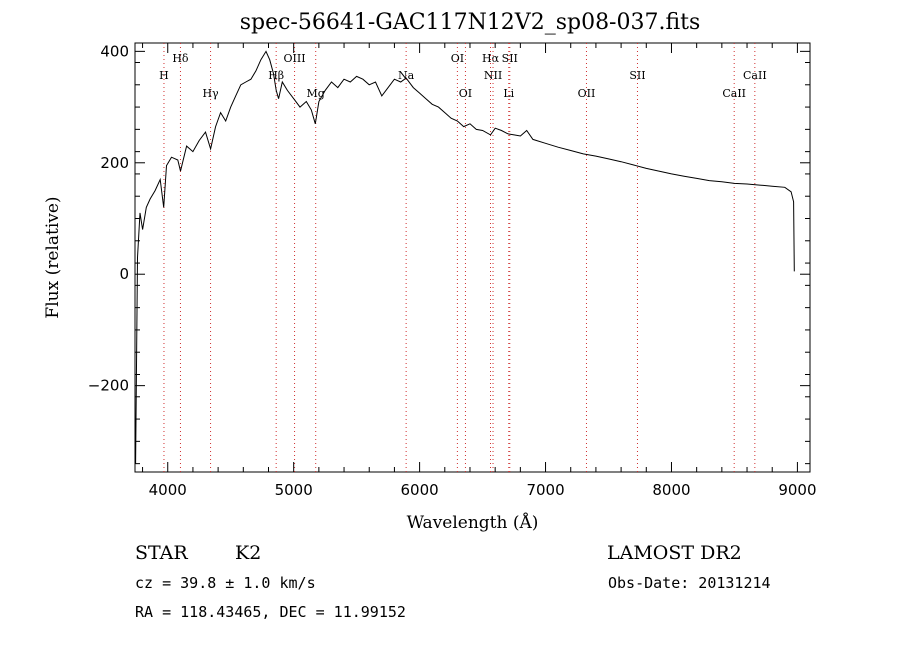 The image size is (900, 650). What do you see at coordinates (270, 612) in the screenshot?
I see `ra-dec: RA = 118.43465, DEC = 11.99152` at bounding box center [270, 612].